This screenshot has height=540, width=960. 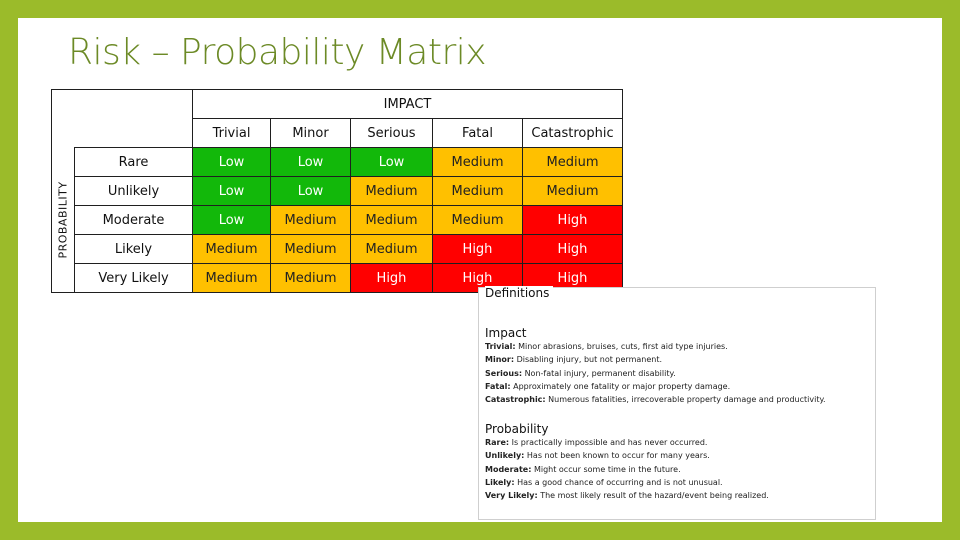 What do you see at coordinates (407, 104) in the screenshot?
I see `impact-header: IMPACT` at bounding box center [407, 104].